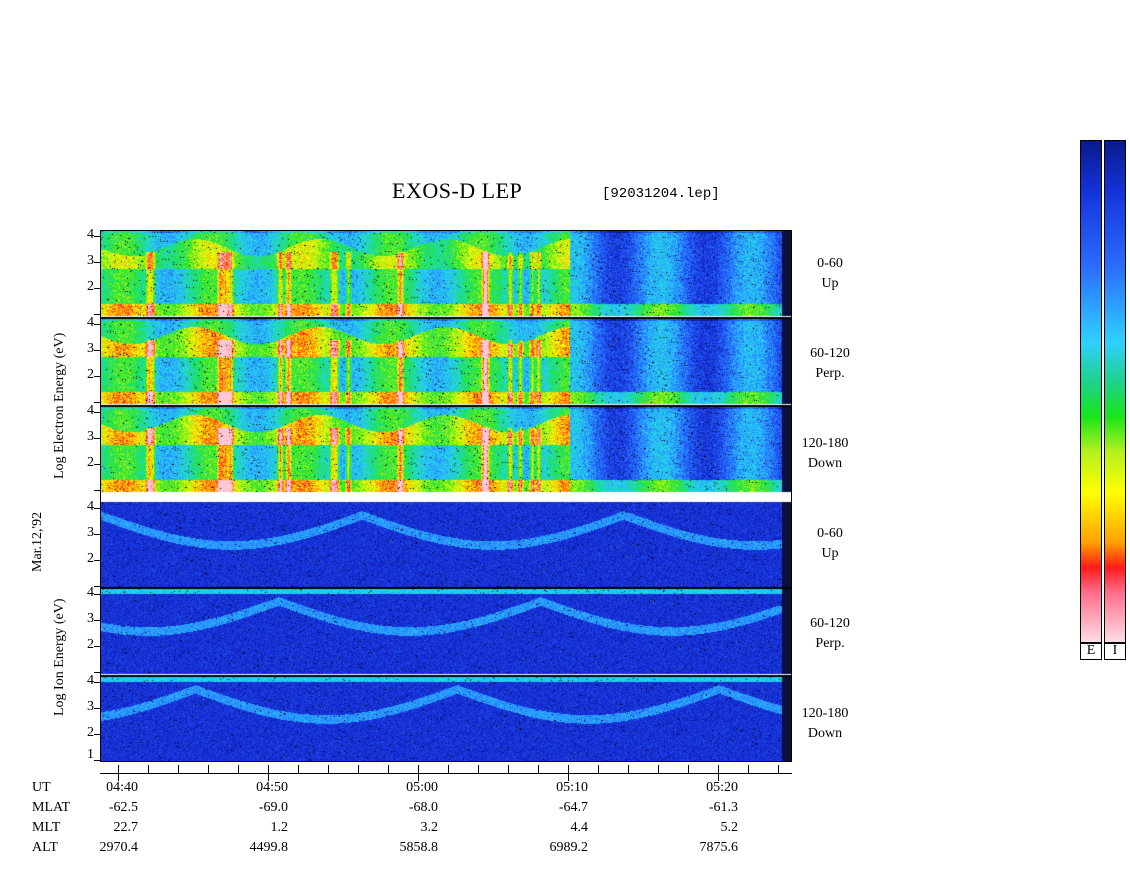 The height and width of the screenshot is (875, 1130). What do you see at coordinates (423, 807) in the screenshot?
I see `orbit-value-mlat: -68.0` at bounding box center [423, 807].